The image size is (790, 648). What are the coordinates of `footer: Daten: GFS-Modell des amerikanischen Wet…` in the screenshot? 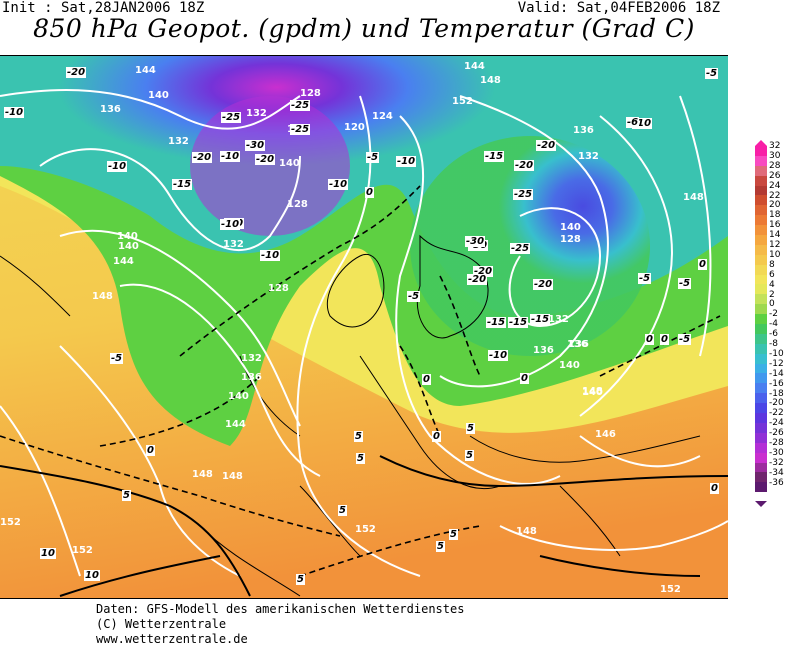 It's located at (280, 624).